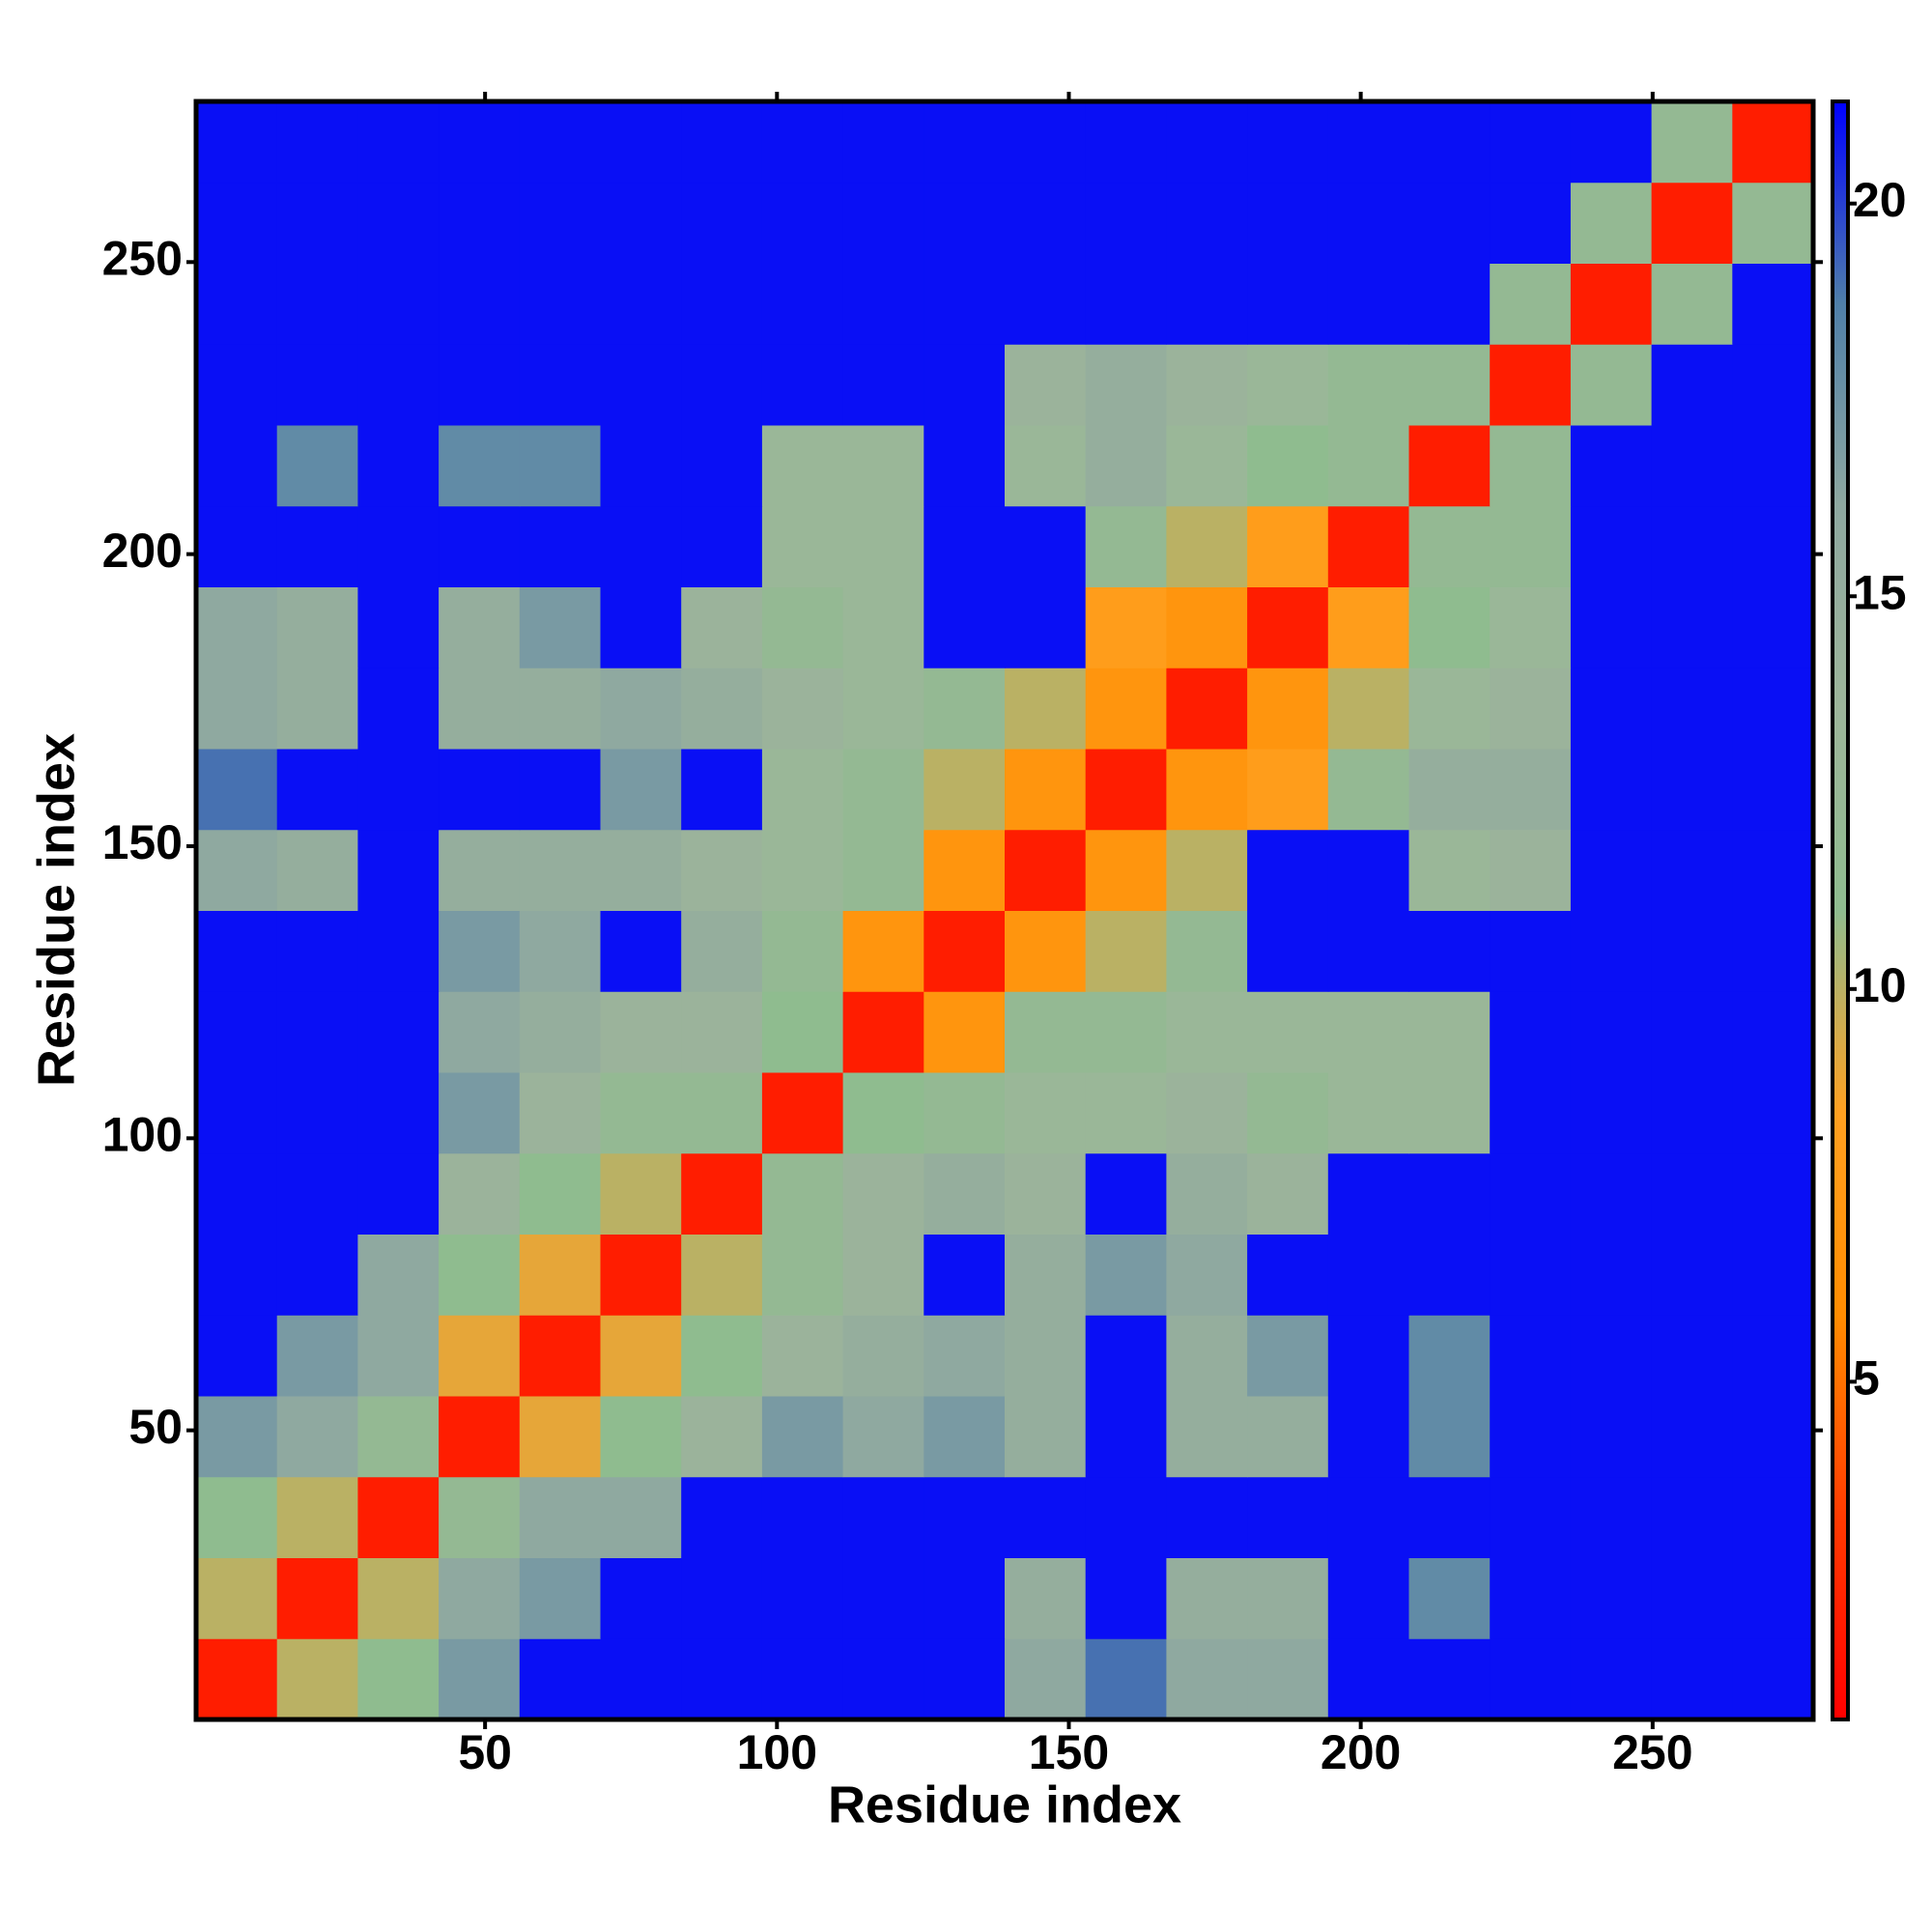 The height and width of the screenshot is (1932, 1932). What do you see at coordinates (1069, 1752) in the screenshot?
I see `x-tick-label: 150` at bounding box center [1069, 1752].